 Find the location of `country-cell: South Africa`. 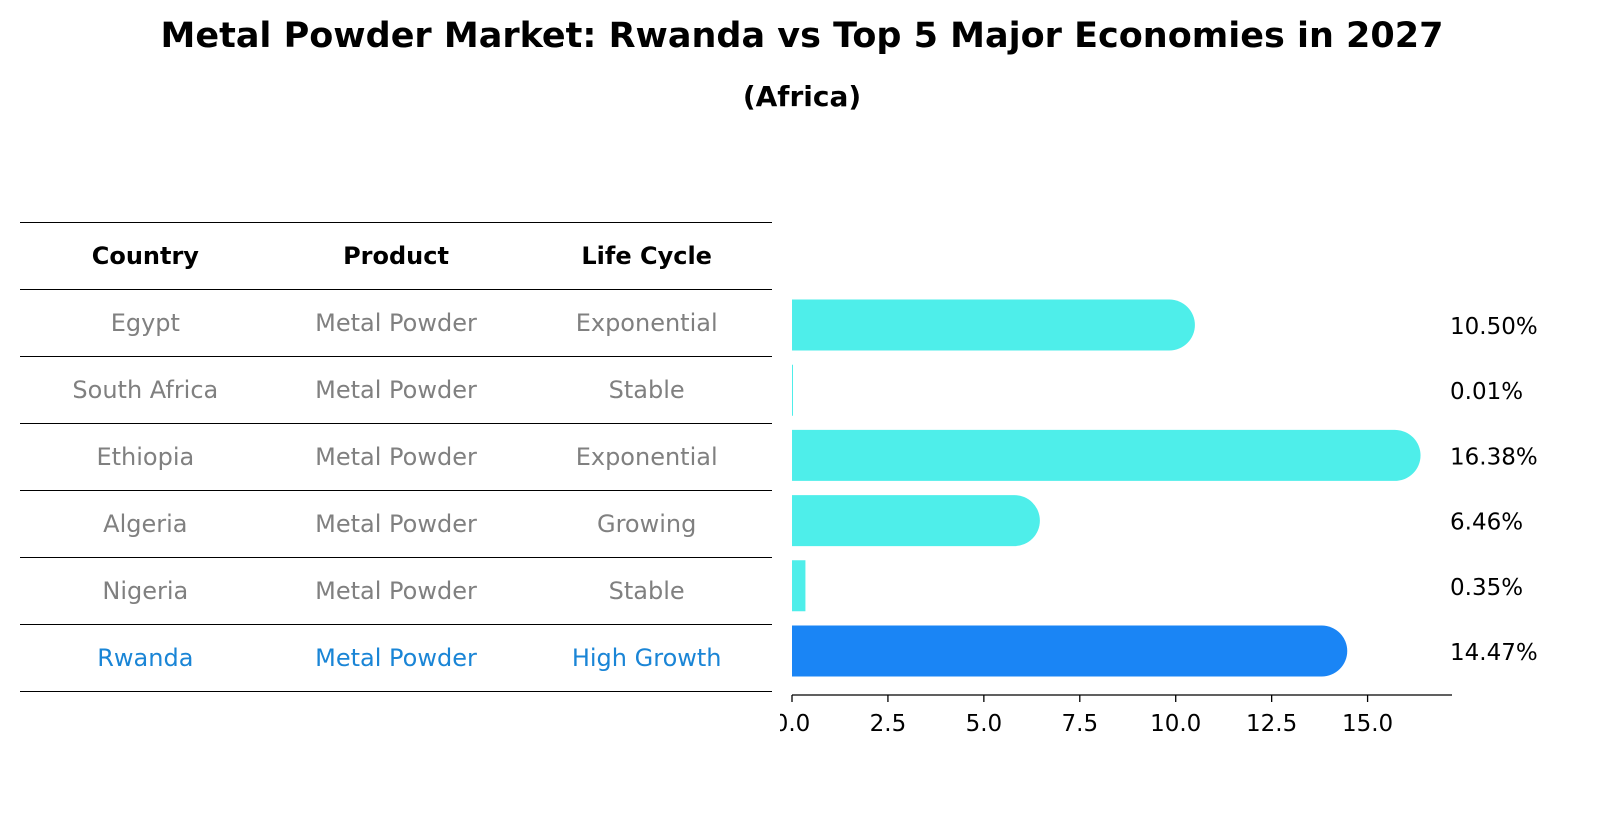

country-cell: South Africa is located at coordinates (145, 390).